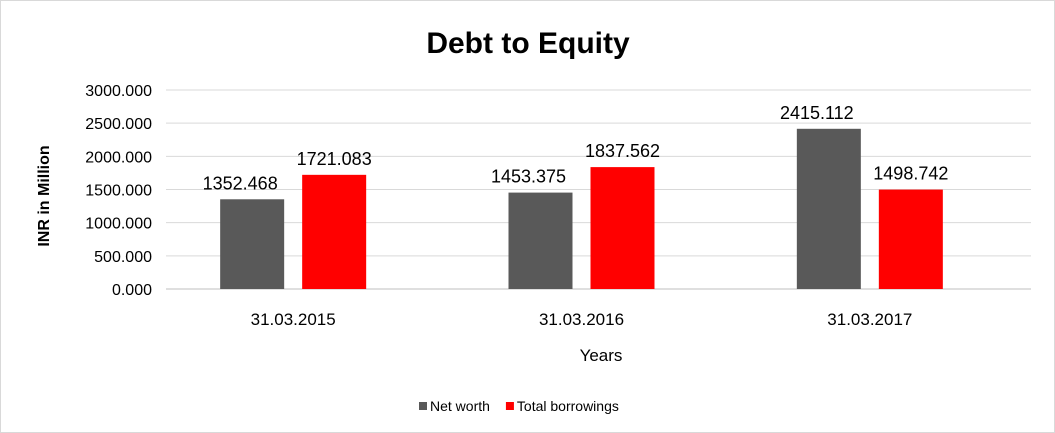 Image resolution: width=1055 pixels, height=433 pixels. I want to click on y-tick-label: 2500.000, so click(118, 124).